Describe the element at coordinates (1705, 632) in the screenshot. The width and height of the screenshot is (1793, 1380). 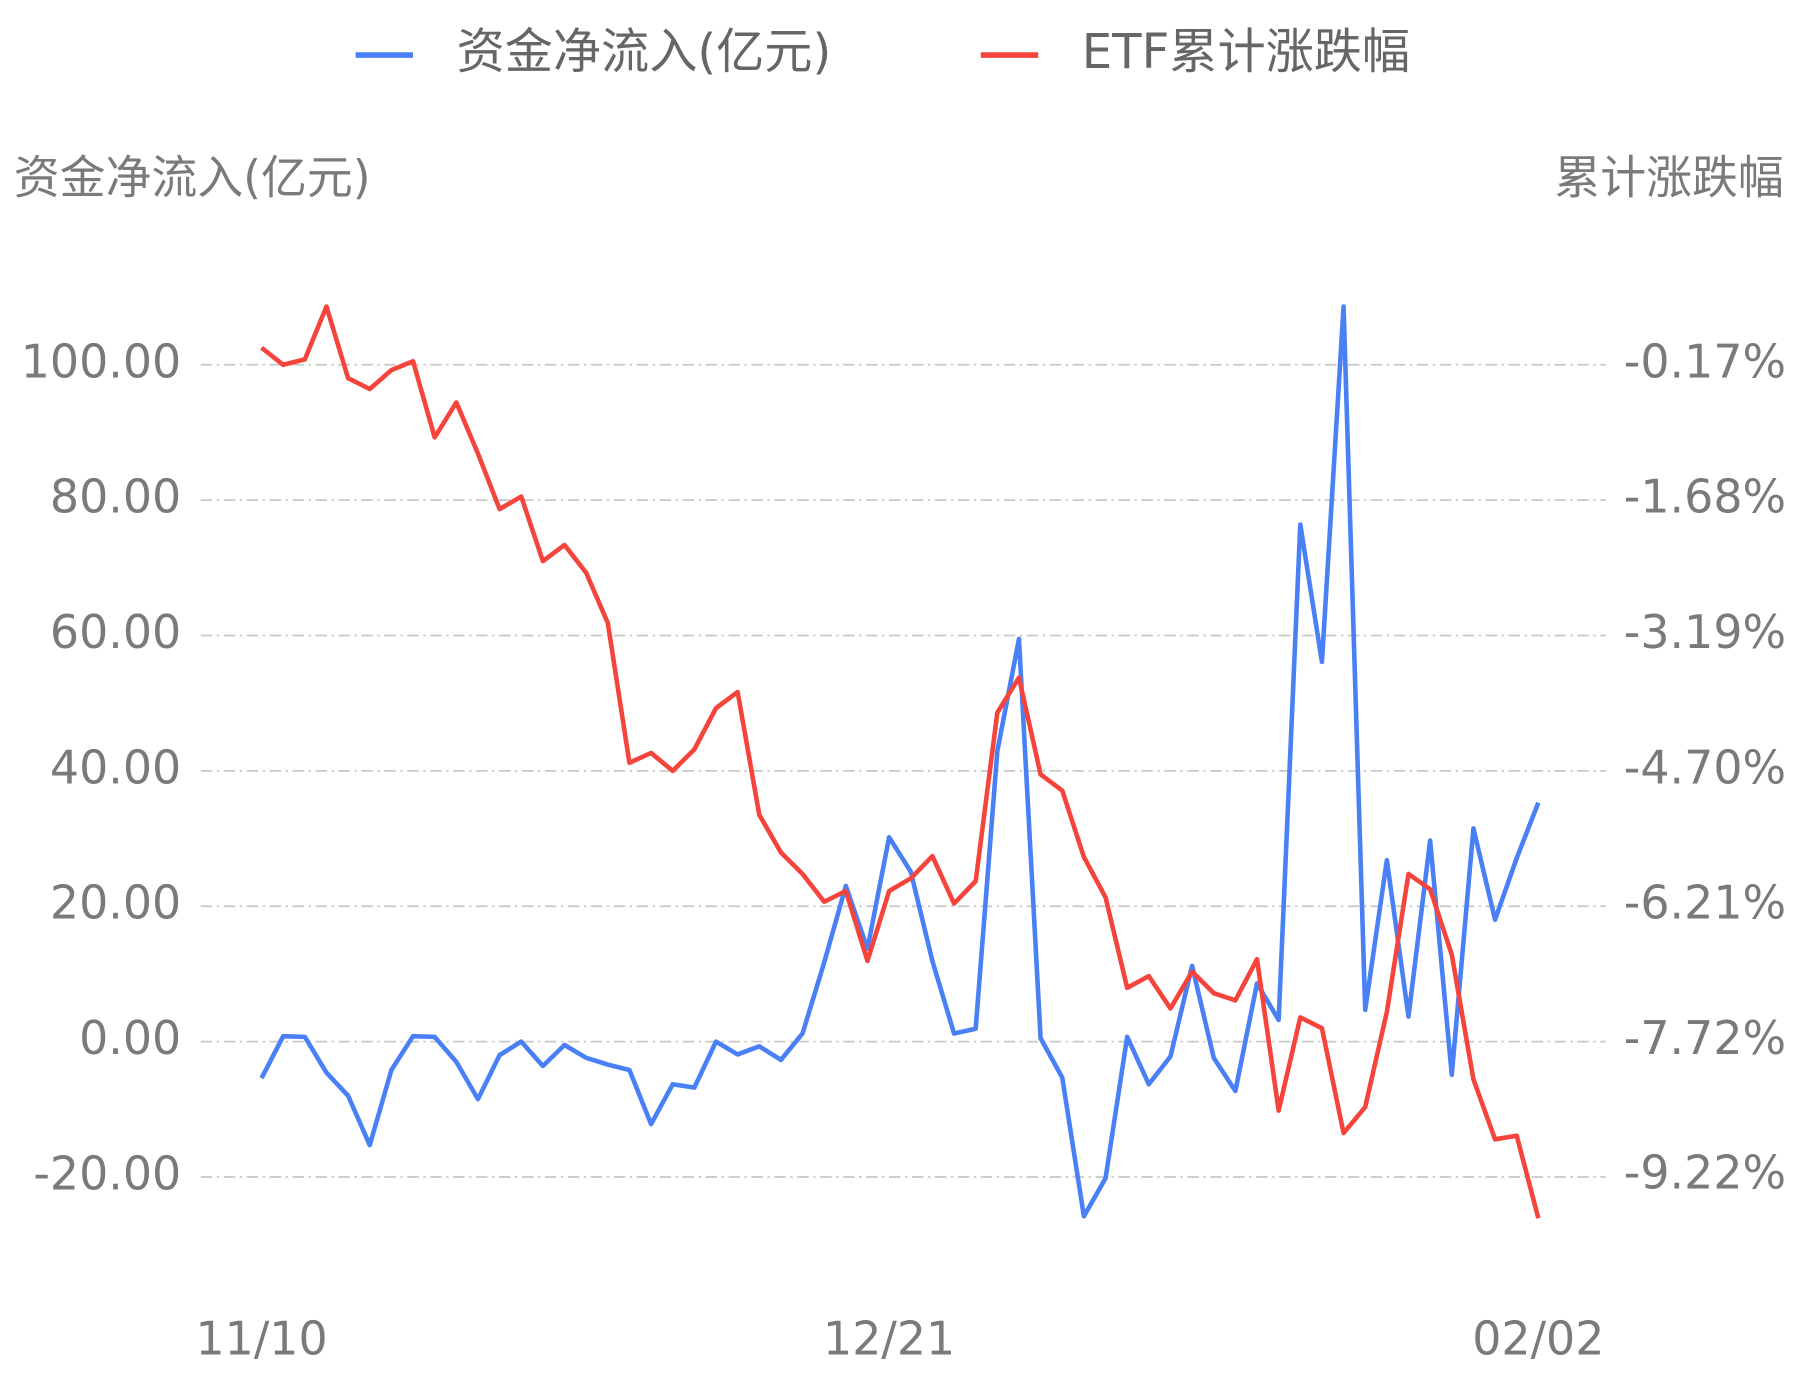
I see `y2-tick-label: -3.19%` at that location.